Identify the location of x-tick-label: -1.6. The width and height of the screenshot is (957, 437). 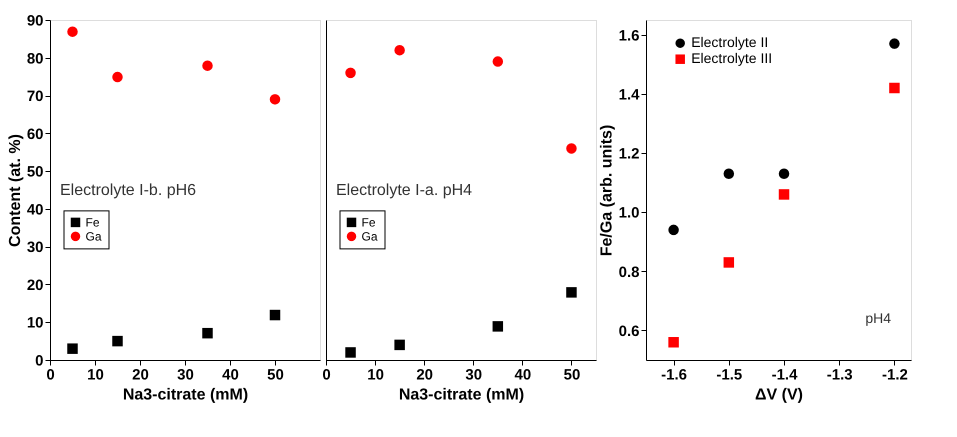
(674, 375).